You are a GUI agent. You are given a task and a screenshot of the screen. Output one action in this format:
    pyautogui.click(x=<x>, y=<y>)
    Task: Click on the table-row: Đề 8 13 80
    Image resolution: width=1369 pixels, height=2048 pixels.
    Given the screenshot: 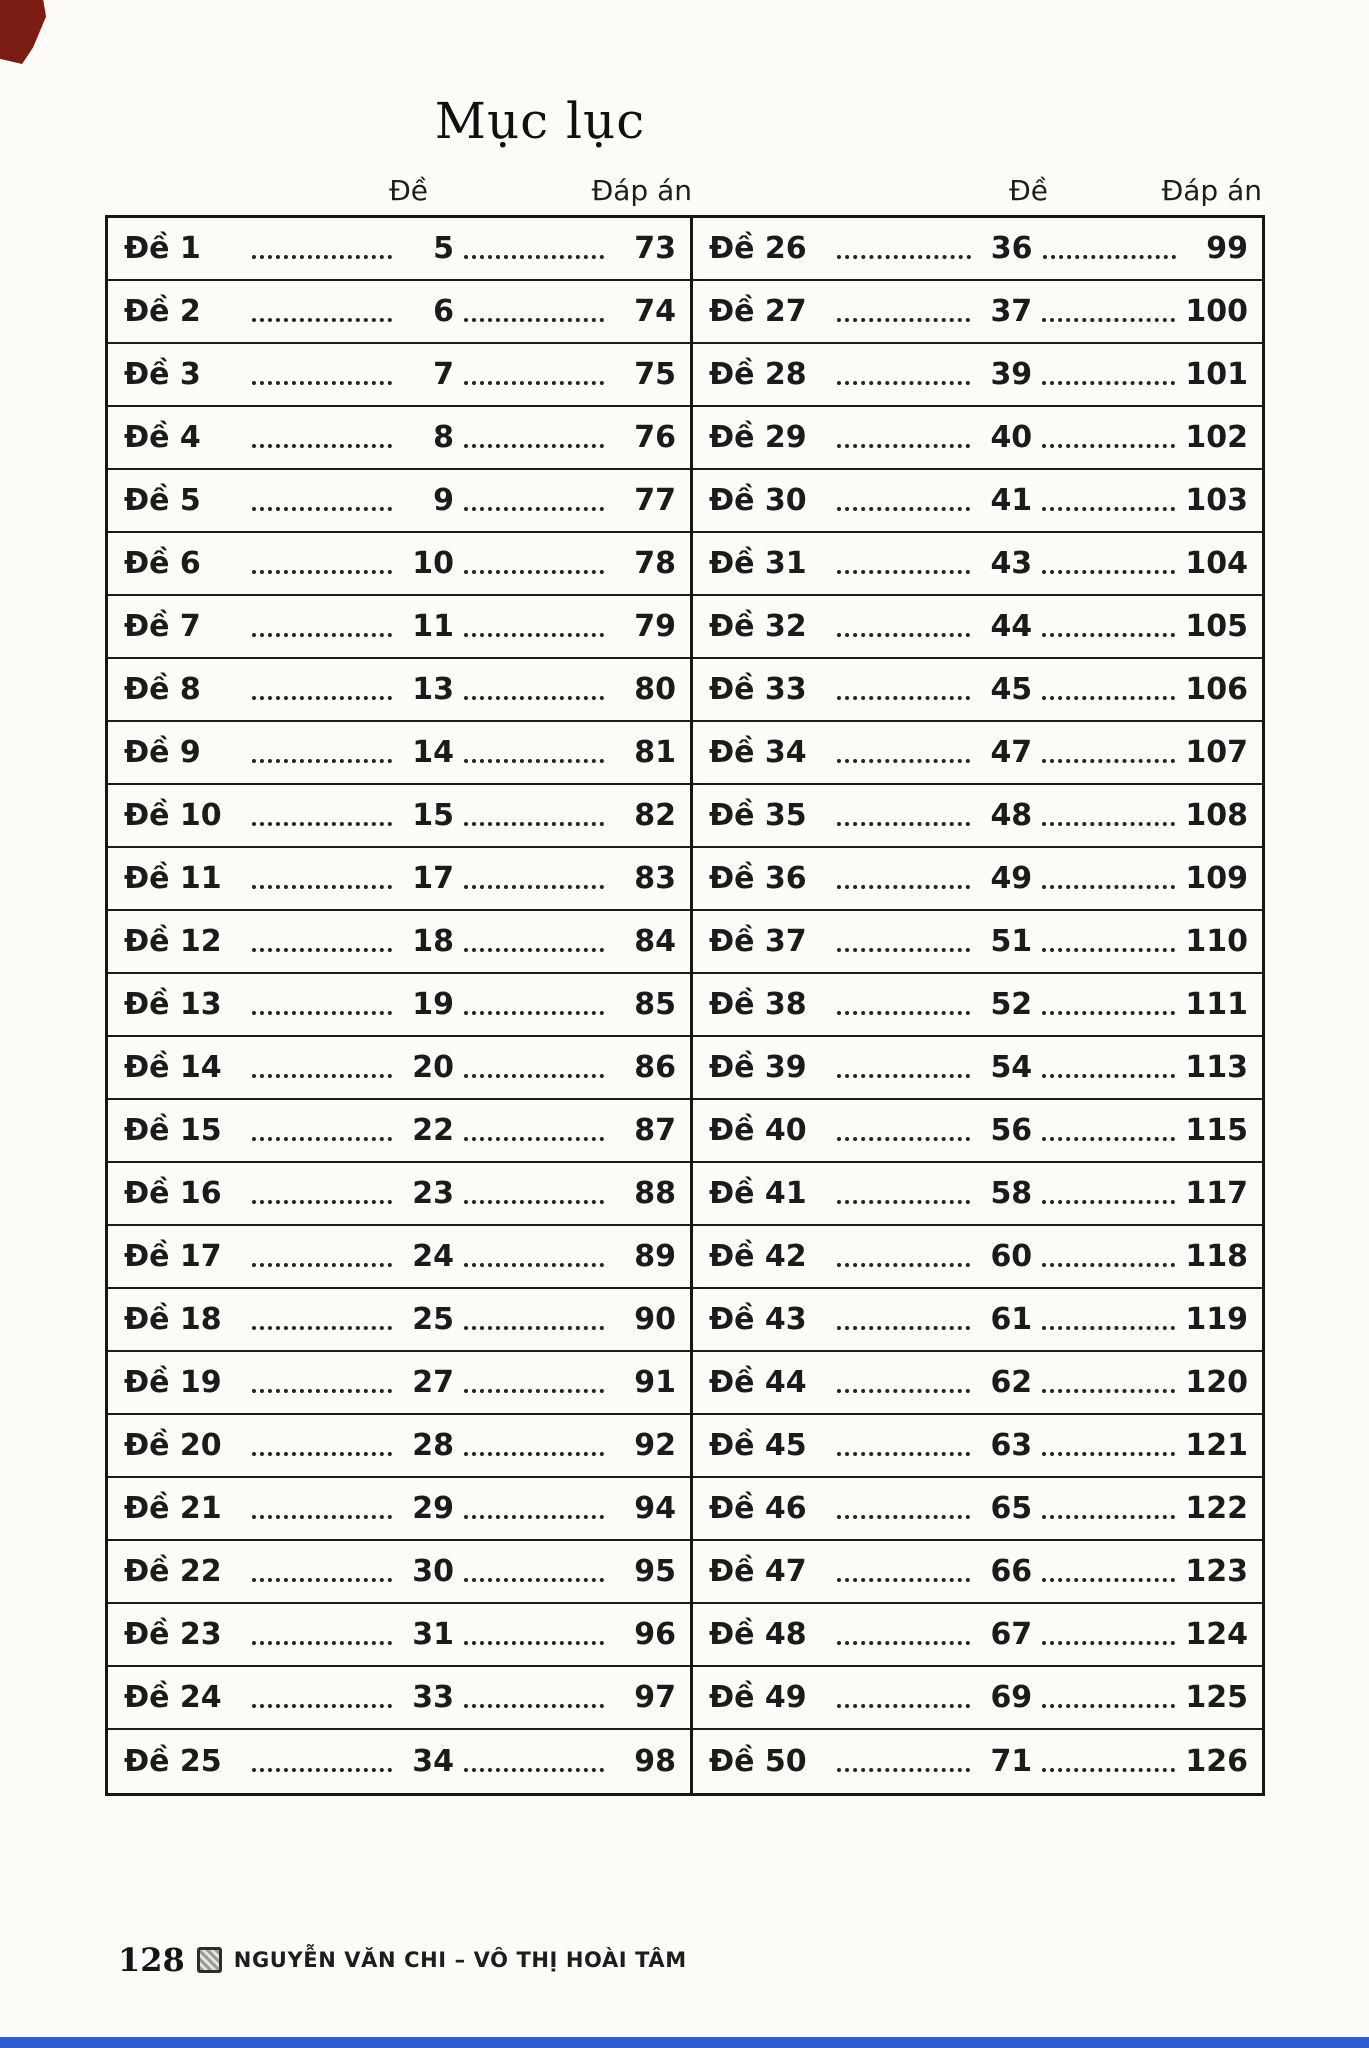 What is the action you would take?
    pyautogui.click(x=399, y=690)
    